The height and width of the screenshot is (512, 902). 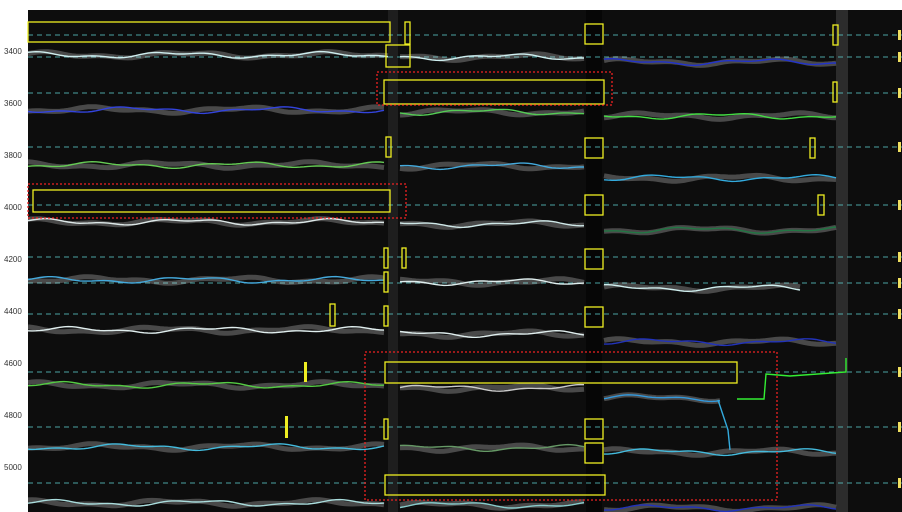 I want to click on track-jump, so click(x=792, y=379).